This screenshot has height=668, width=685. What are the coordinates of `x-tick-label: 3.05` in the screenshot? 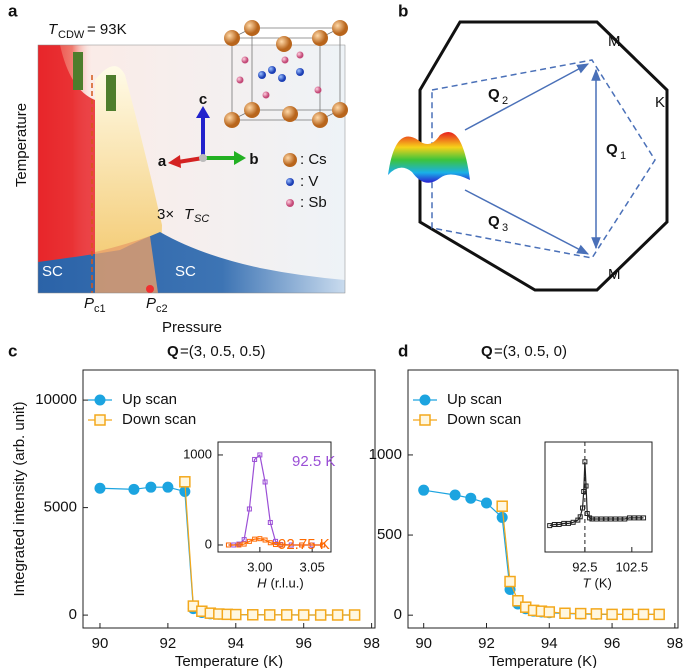 It's located at (312, 566).